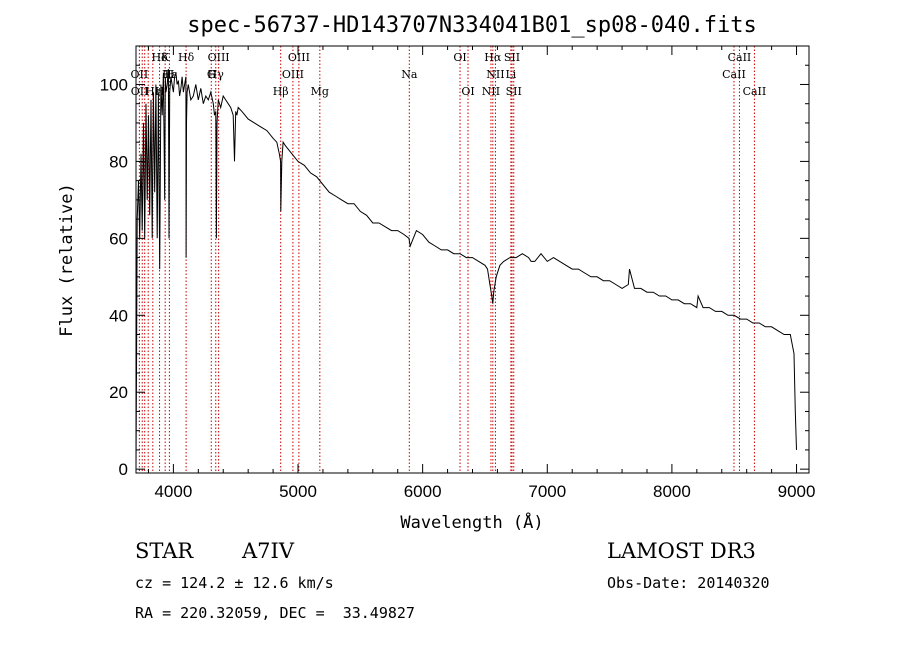 The image size is (900, 649). What do you see at coordinates (409, 74) in the screenshot?
I see `line-label: Na` at bounding box center [409, 74].